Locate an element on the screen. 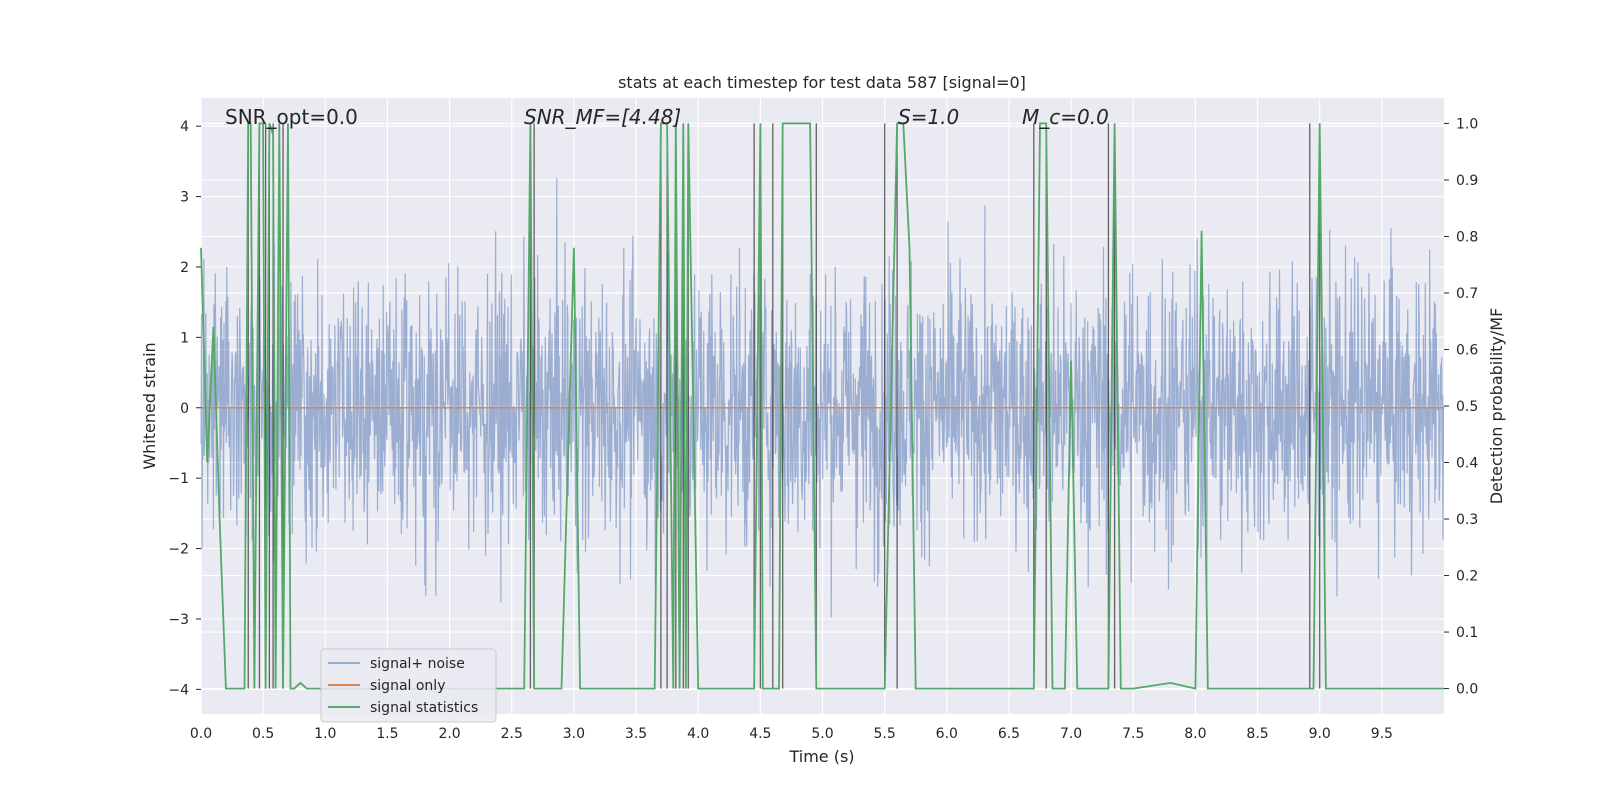 This screenshot has height=800, width=1600. y2-tick-label: 0.7 is located at coordinates (1467, 294).